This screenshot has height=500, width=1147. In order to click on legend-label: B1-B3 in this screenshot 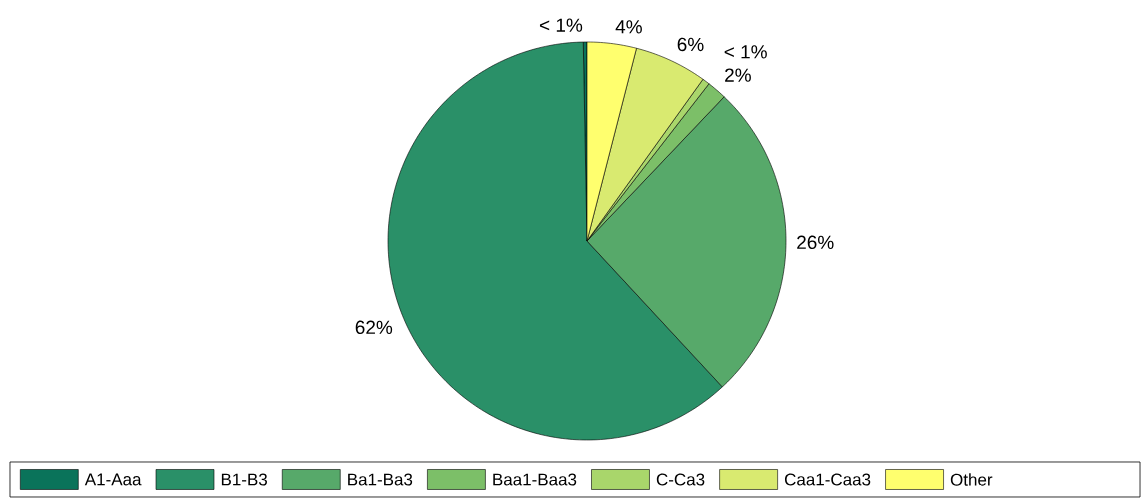, I will do `click(244, 479)`.